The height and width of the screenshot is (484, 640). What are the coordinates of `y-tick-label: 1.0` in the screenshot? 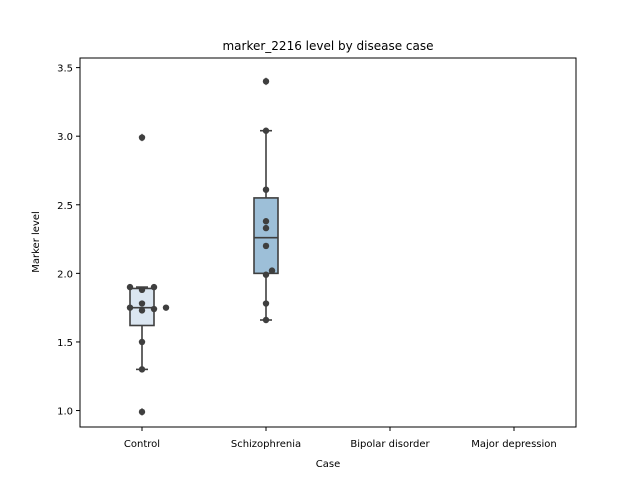 It's located at (65, 412).